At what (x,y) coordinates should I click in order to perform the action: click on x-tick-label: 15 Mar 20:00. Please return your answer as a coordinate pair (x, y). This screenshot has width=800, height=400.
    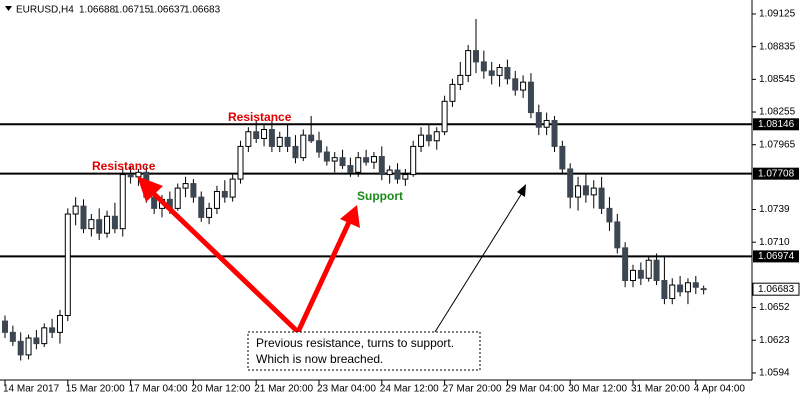
    Looking at the image, I should click on (95, 389).